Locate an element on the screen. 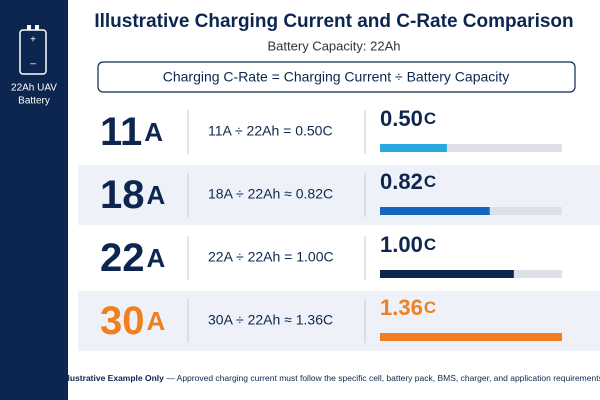 The height and width of the screenshot is (400, 600). current-value: 22 is located at coordinates (122, 258).